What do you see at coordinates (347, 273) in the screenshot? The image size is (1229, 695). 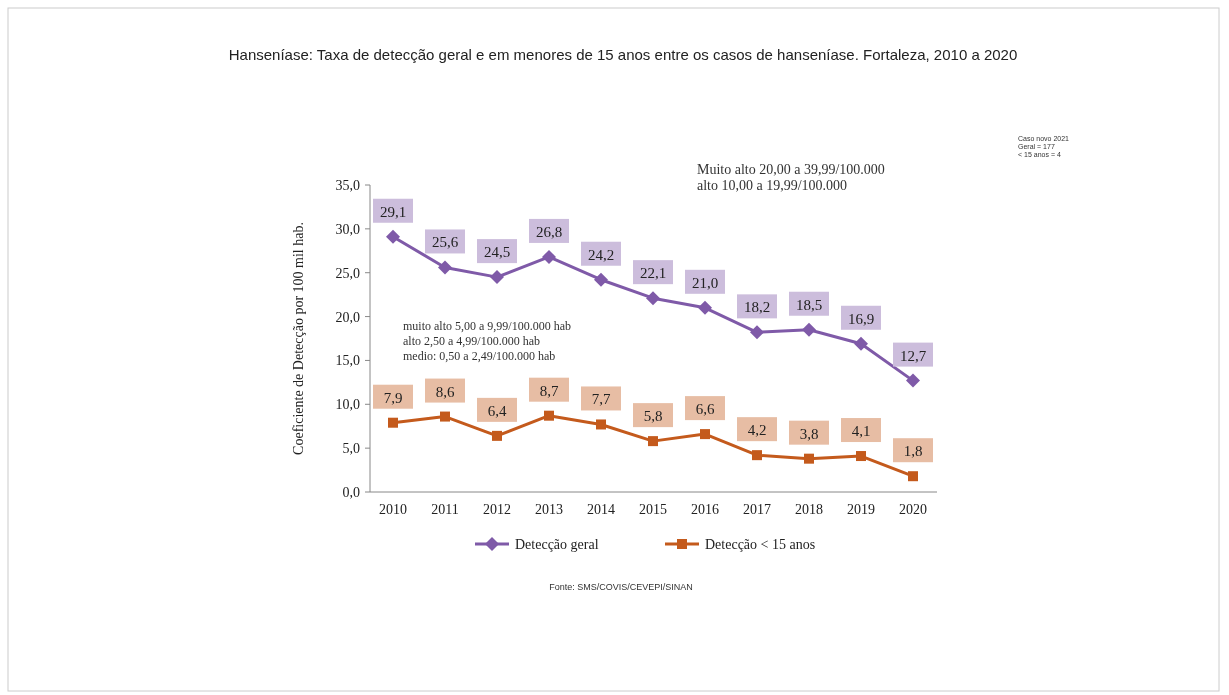 I see `y-tick-label: 25,0` at bounding box center [347, 273].